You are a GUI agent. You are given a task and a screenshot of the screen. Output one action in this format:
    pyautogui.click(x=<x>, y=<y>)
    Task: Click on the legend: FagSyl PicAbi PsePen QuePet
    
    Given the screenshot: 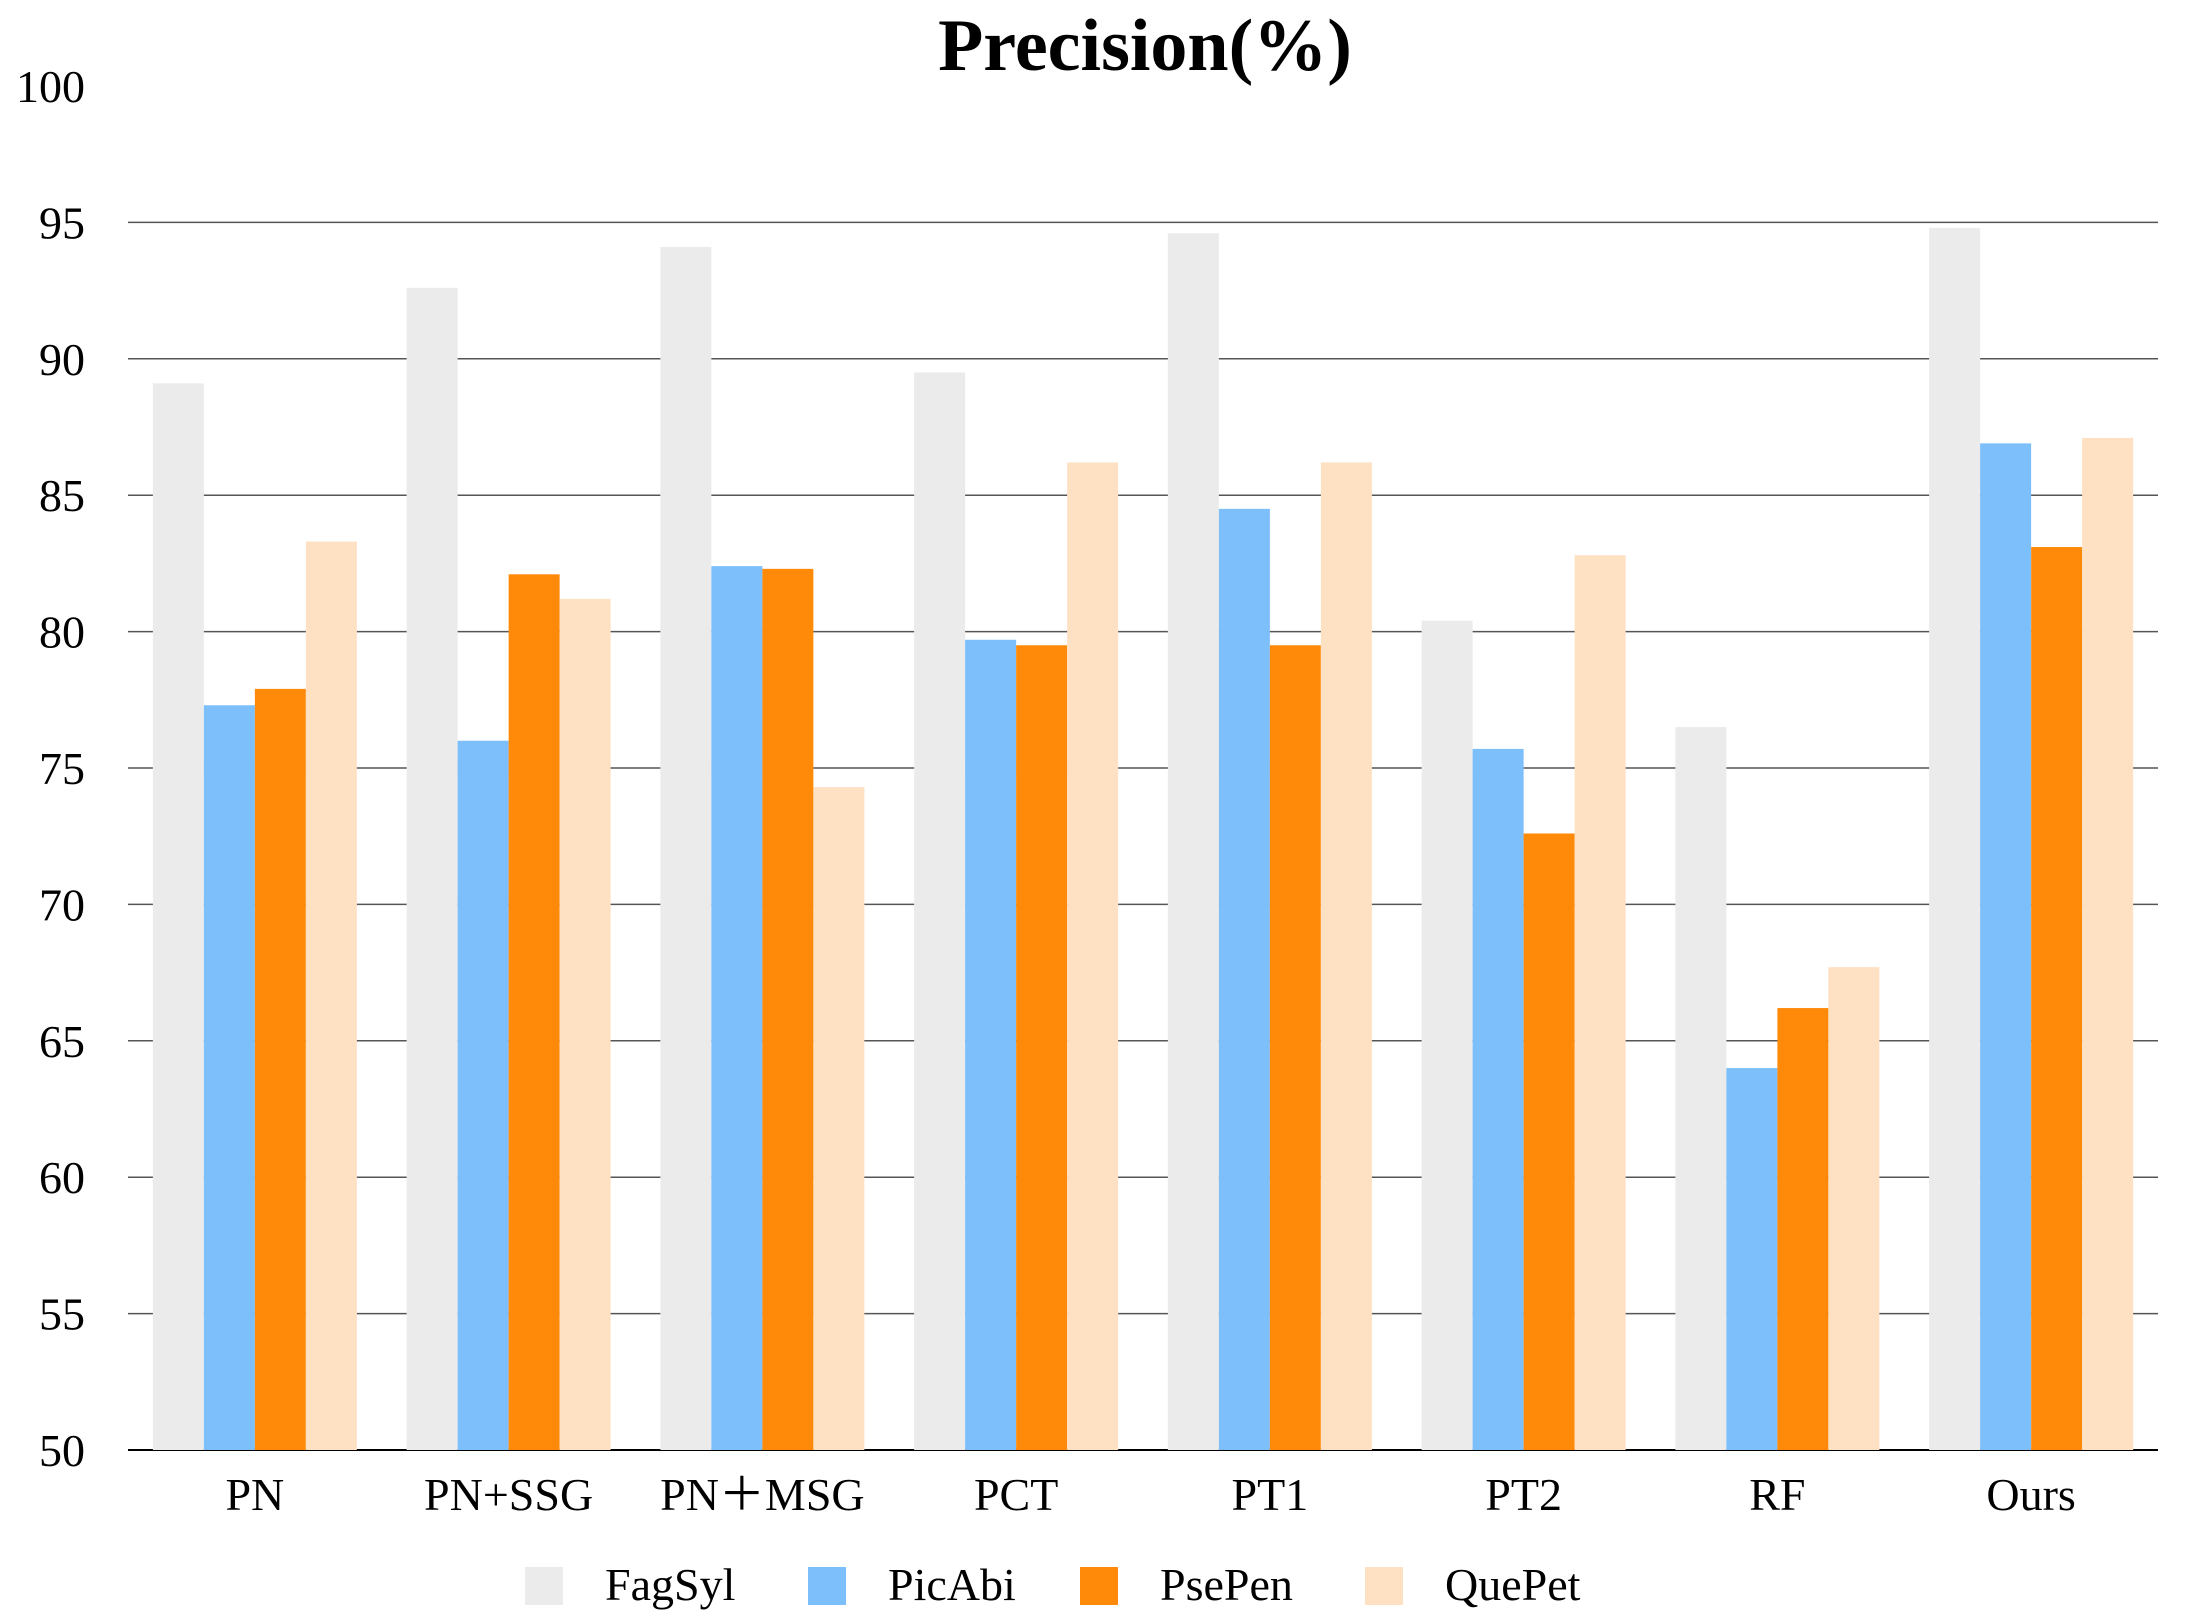 What is the action you would take?
    pyautogui.click(x=1053, y=1584)
    